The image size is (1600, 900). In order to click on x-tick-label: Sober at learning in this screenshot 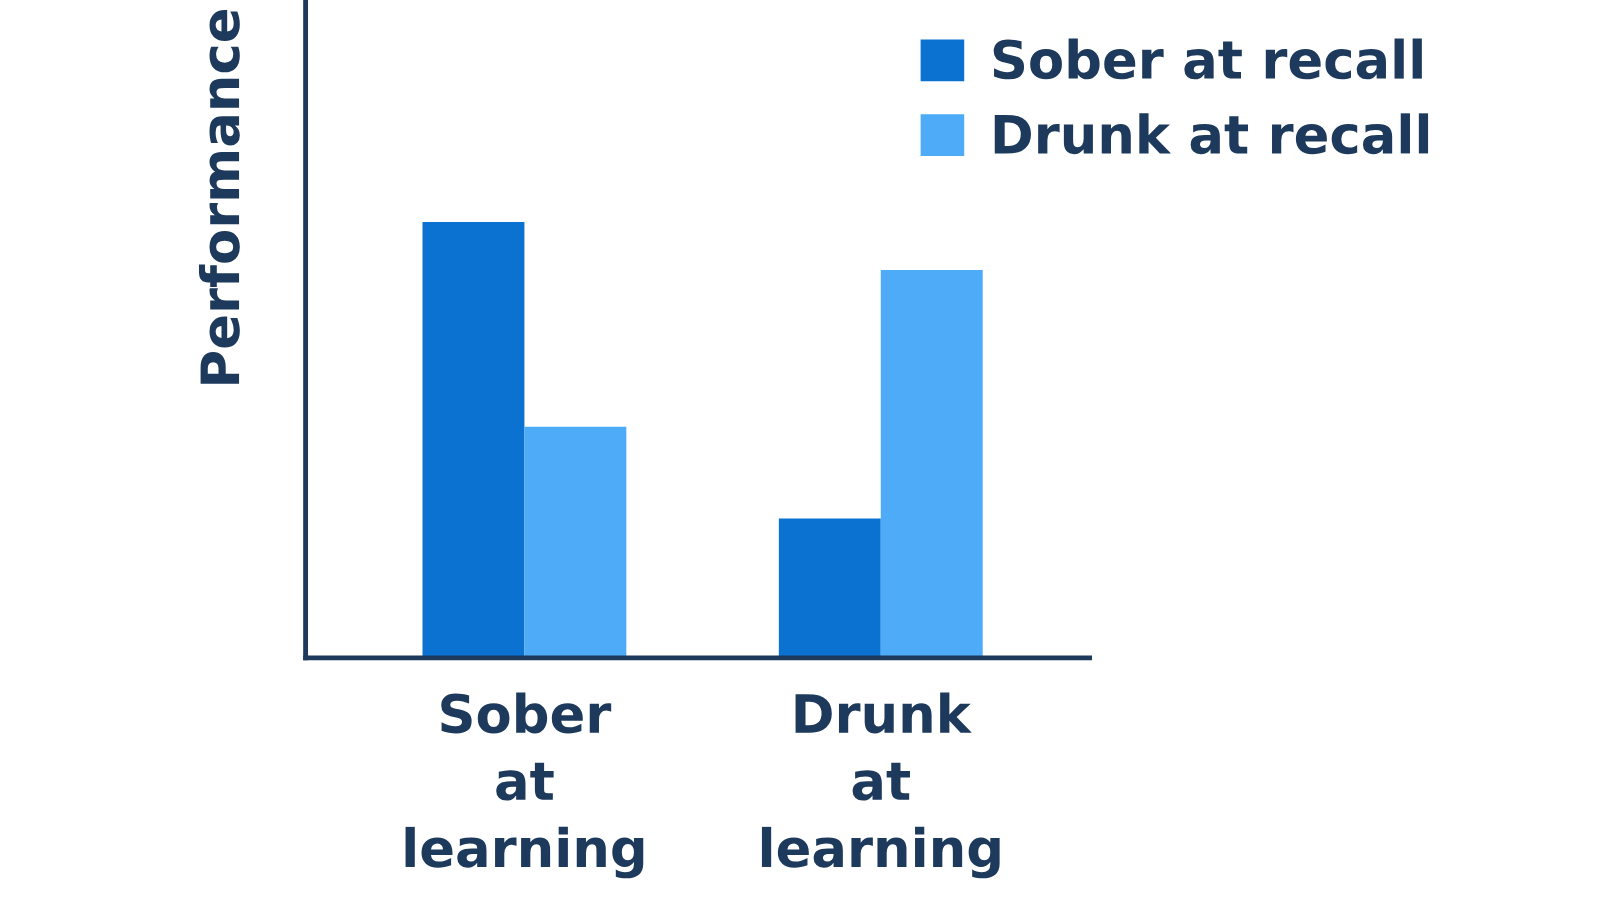, I will do `click(524, 785)`.